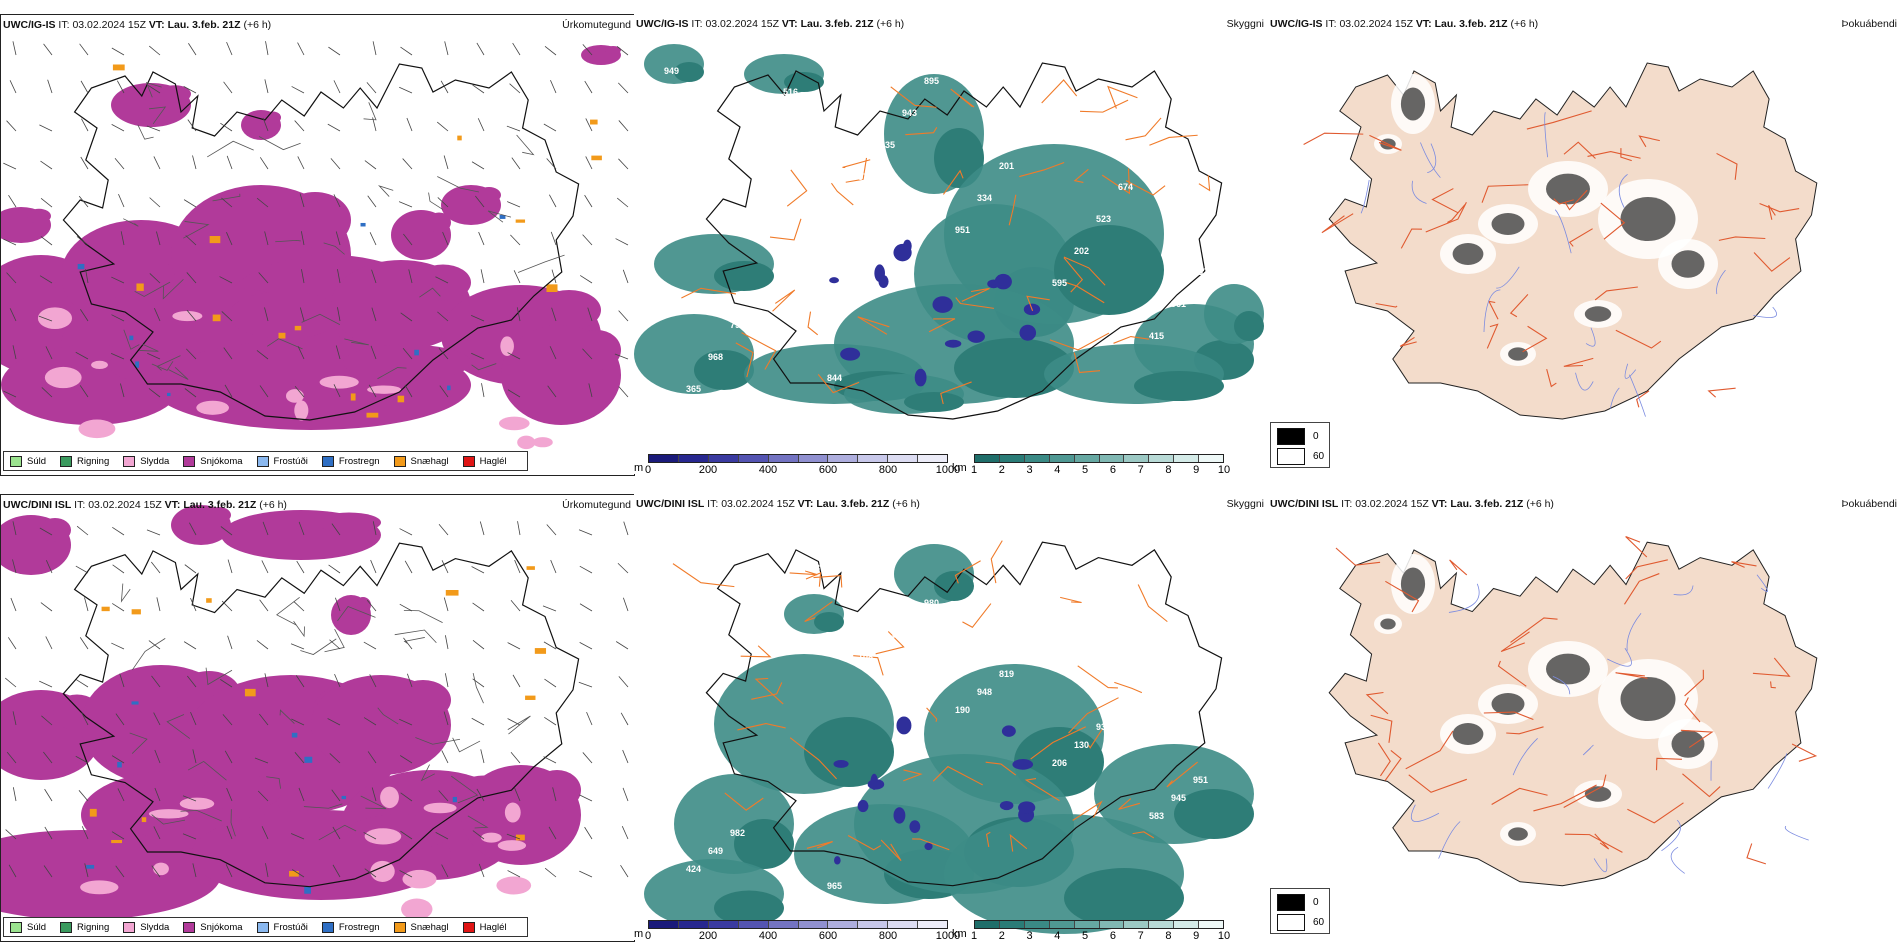 The height and width of the screenshot is (950, 1900). Describe the element at coordinates (1006, 674) in the screenshot. I see `cloud-base-label: 819` at that location.